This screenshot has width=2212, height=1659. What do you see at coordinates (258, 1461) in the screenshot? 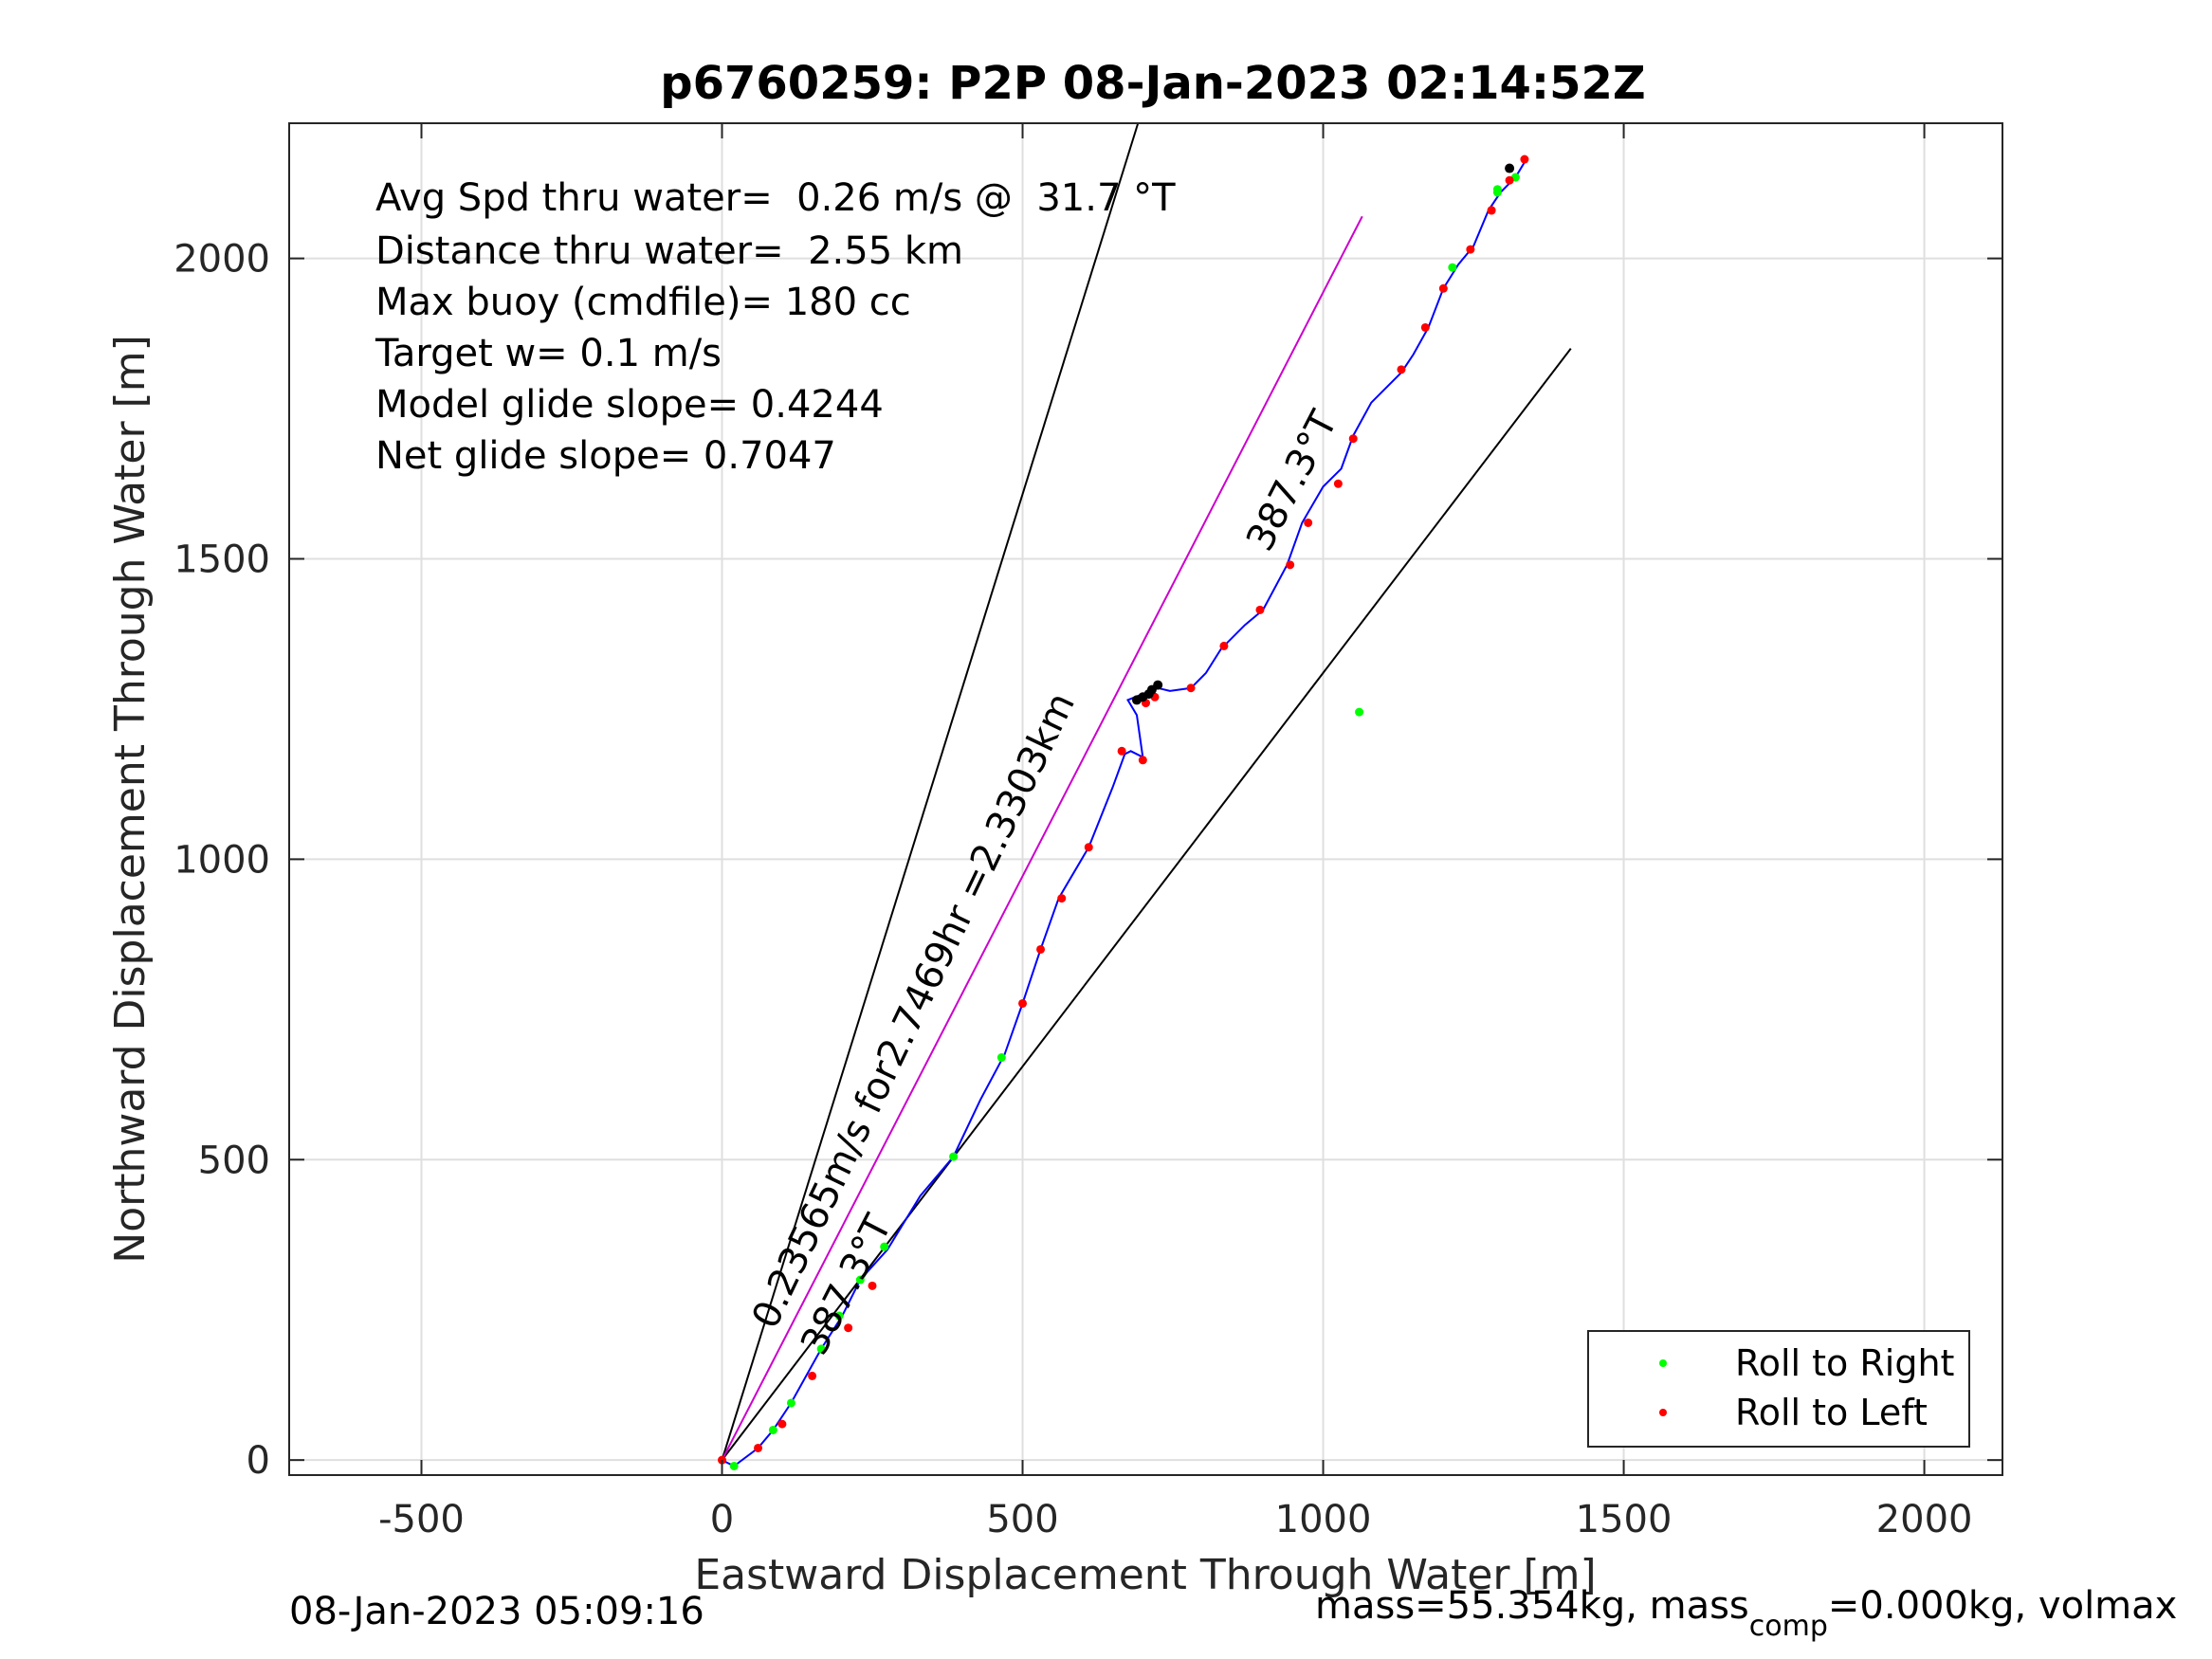
I see `y-tick-label: 0` at bounding box center [258, 1461].